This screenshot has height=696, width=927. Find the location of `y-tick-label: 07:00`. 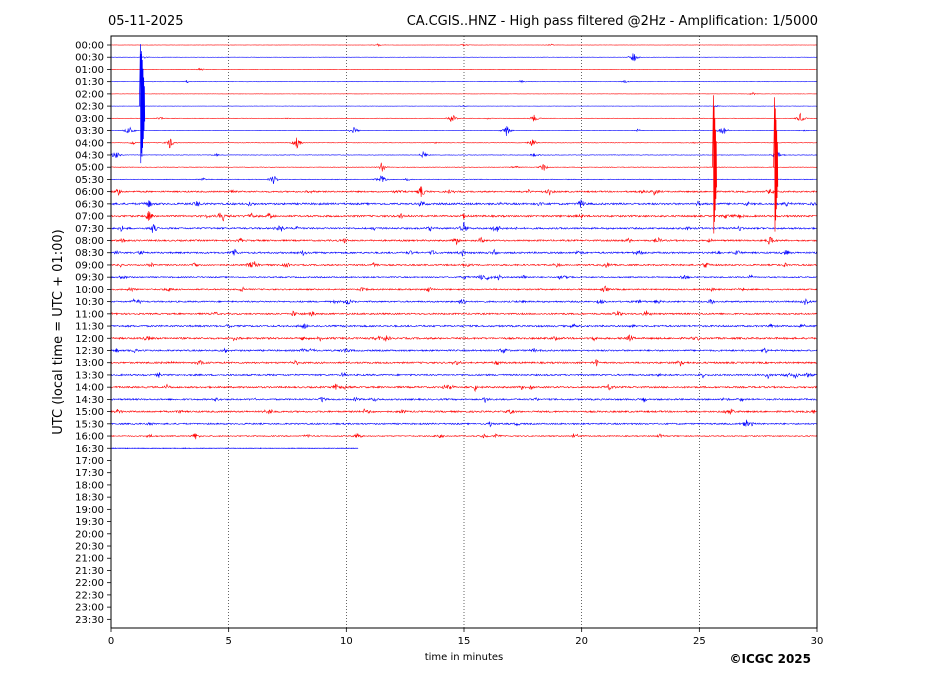

y-tick-label: 07:00 is located at coordinates (89, 217).